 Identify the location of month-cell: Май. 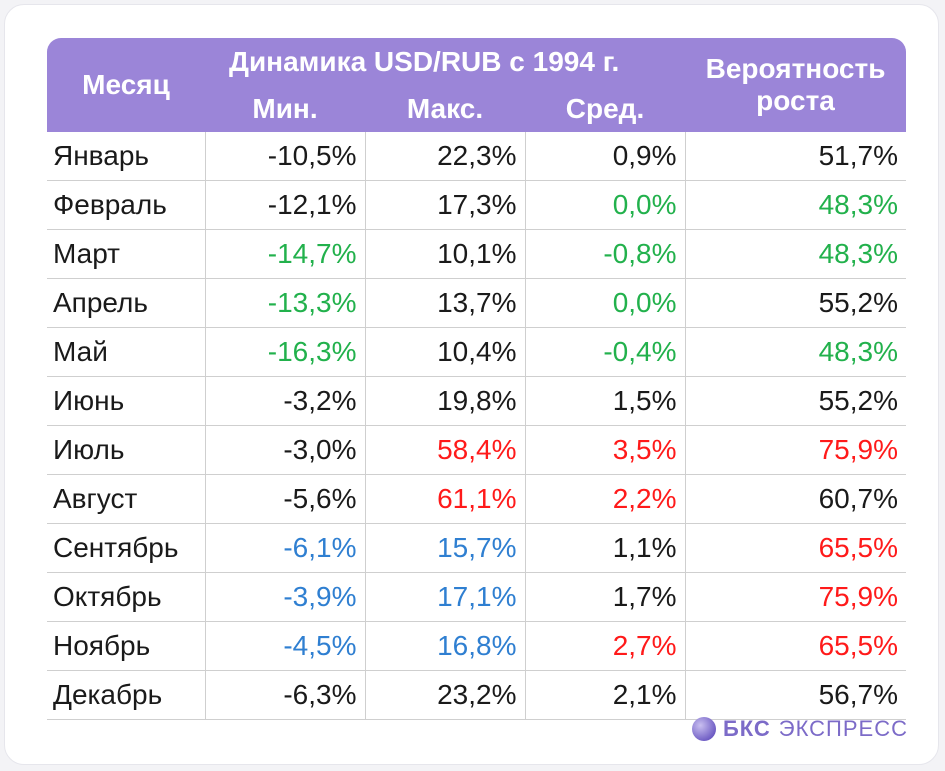
(126, 352).